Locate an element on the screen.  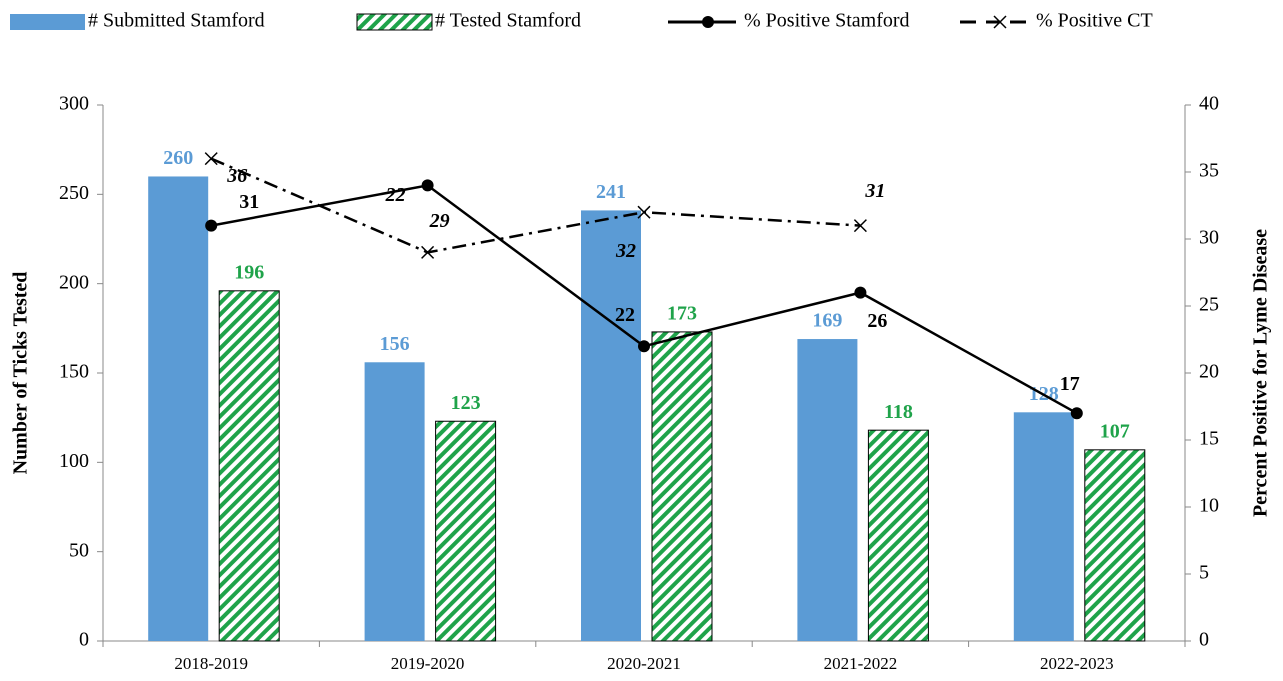
data-label: 36 is located at coordinates (236, 176).